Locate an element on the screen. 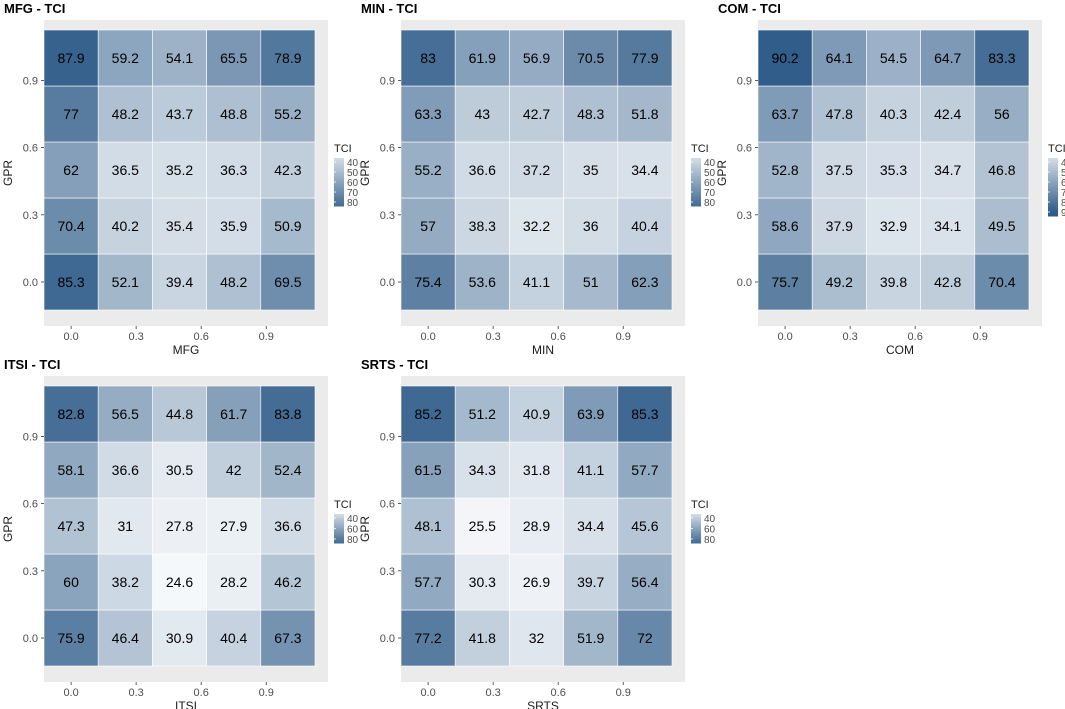 This screenshot has width=1065, height=709. cell-value-label: 52.4 is located at coordinates (287, 470).